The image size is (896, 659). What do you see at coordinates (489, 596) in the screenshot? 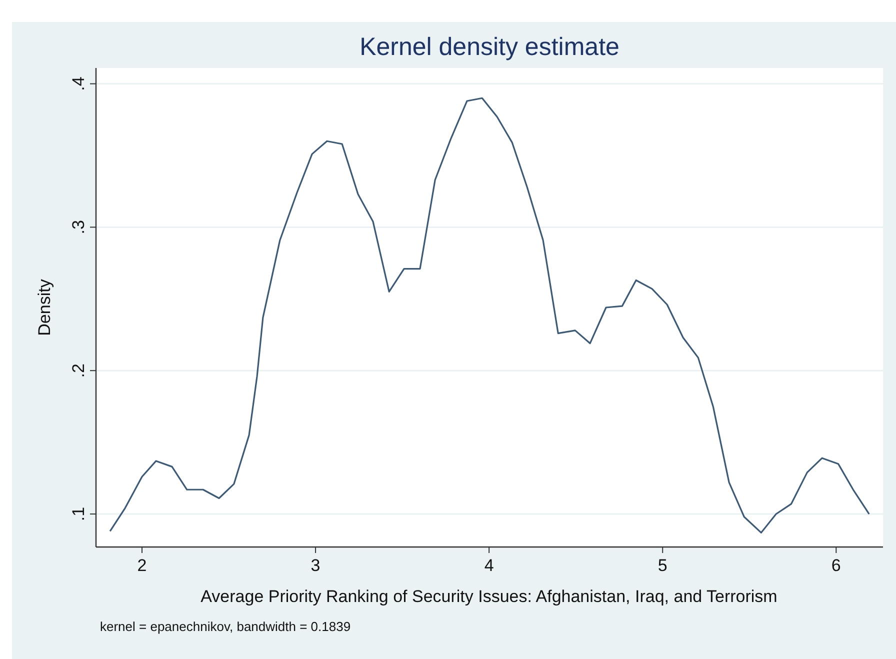
I see `x-axis-title: Average Priority Ranking of Security Issues: Afghanistan, Iraq, and Terrorism` at bounding box center [489, 596].